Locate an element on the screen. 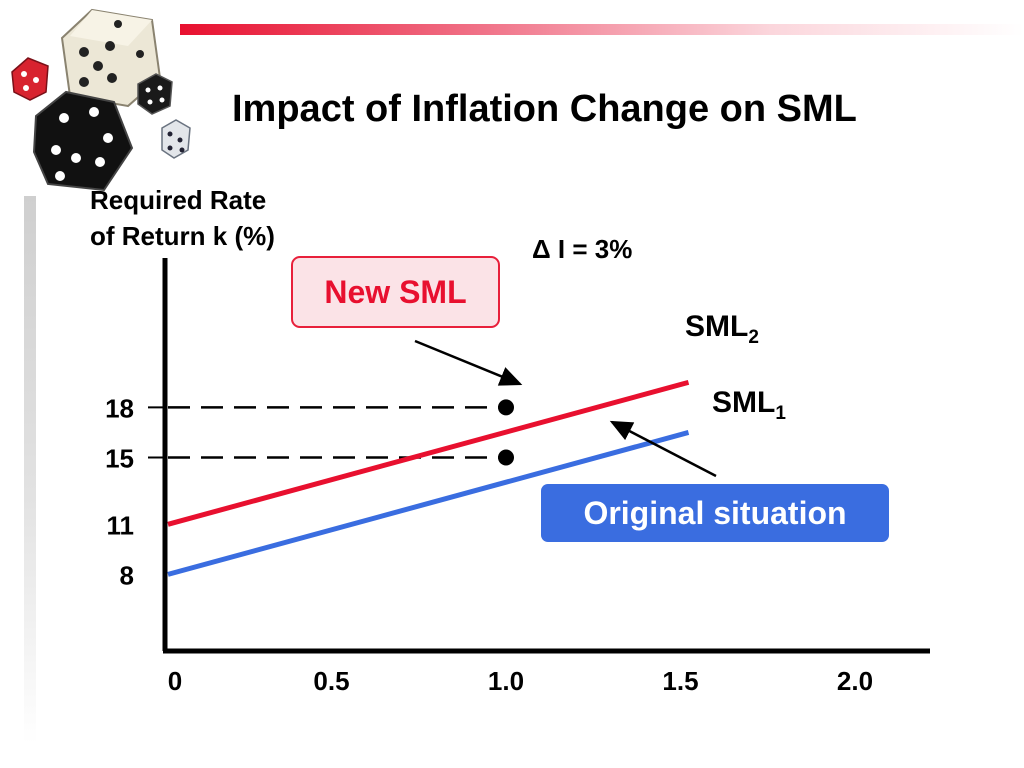 This screenshot has height=768, width=1024. dice-icon is located at coordinates (101, 100).